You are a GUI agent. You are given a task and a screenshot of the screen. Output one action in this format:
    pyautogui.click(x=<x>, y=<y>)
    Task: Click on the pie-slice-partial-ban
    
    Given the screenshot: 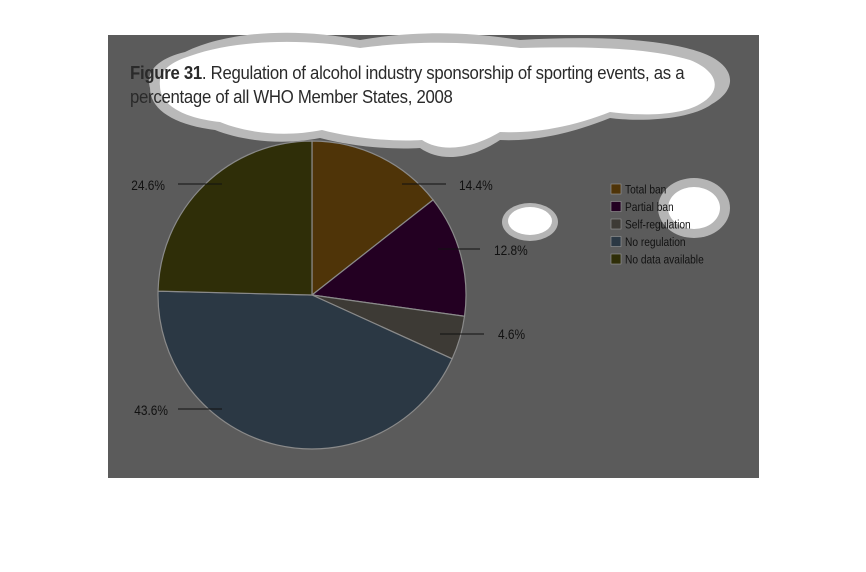 What is the action you would take?
    pyautogui.click(x=388, y=258)
    